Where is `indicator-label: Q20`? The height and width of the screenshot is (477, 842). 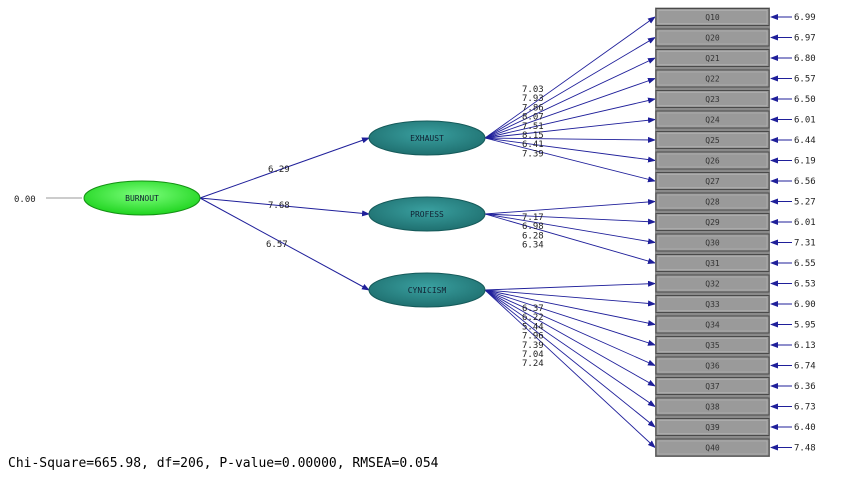 indicator-label: Q20 is located at coordinates (712, 38).